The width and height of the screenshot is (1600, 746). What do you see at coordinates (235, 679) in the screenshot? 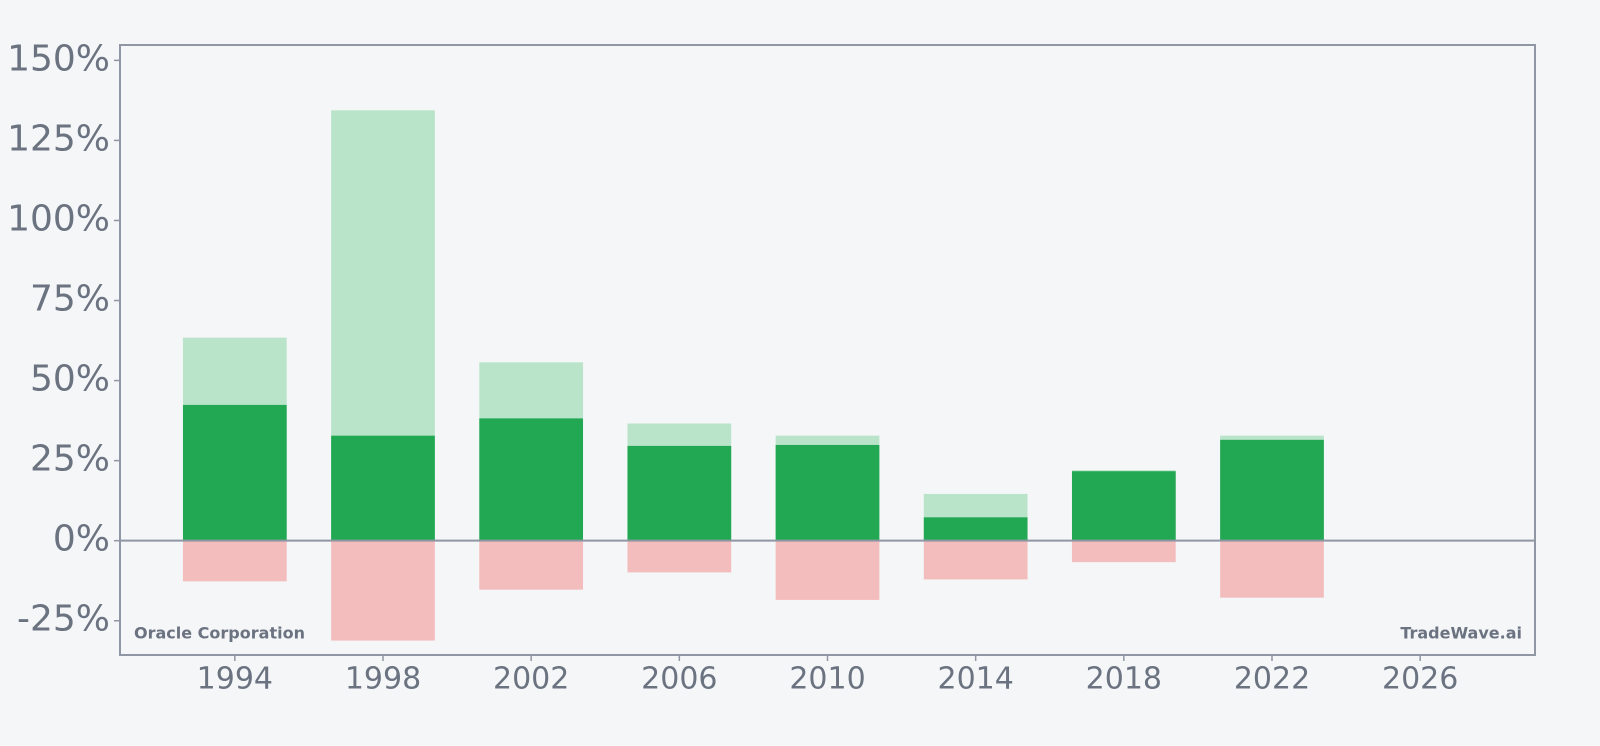
I see `x-tick-label: 1994` at bounding box center [235, 679].